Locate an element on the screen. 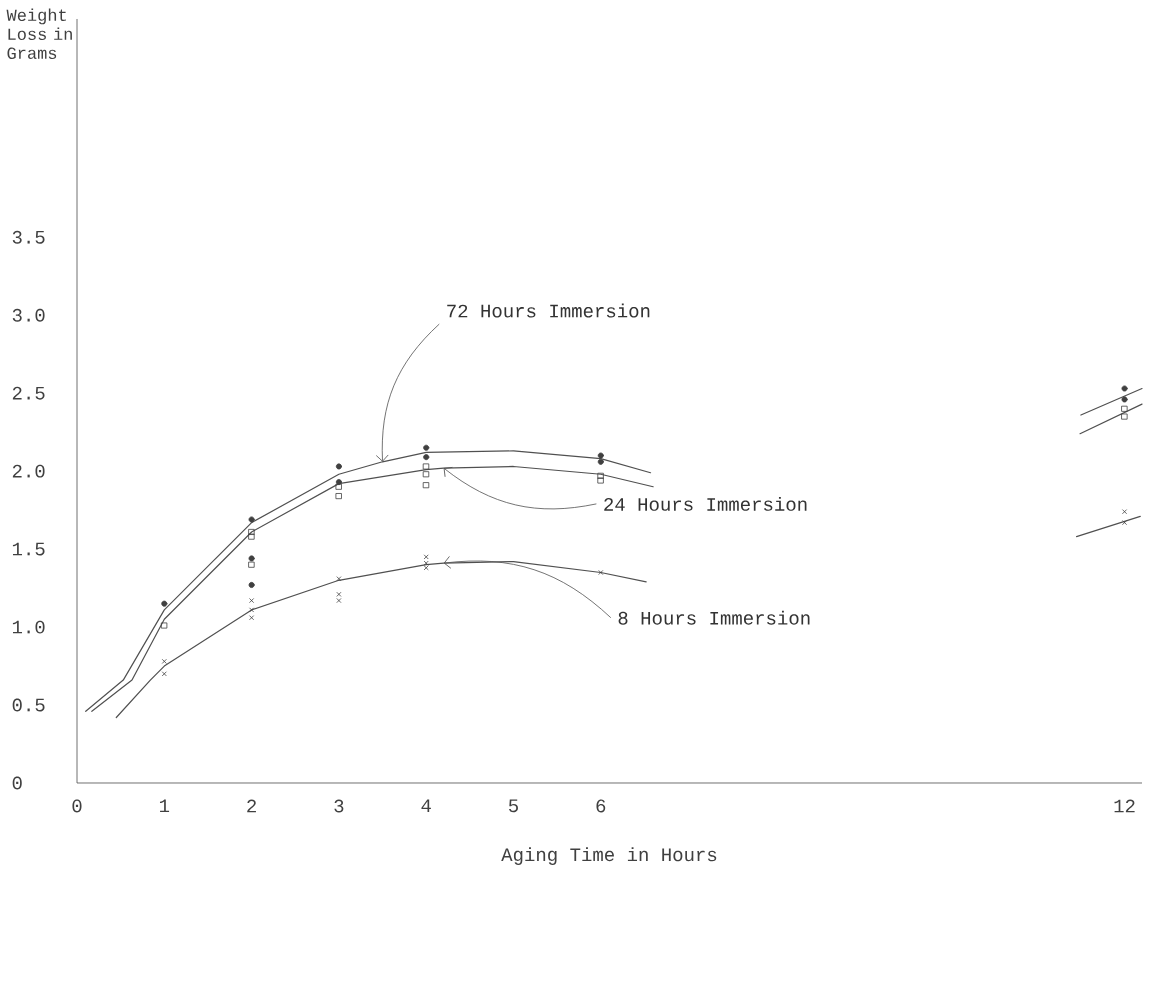  y-tick-label: 0.5 is located at coordinates (28, 705).